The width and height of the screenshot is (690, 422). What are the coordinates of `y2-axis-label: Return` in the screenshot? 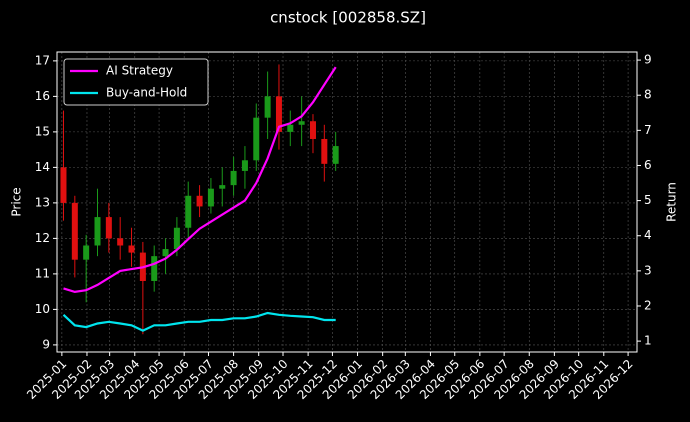 It's located at (672, 202).